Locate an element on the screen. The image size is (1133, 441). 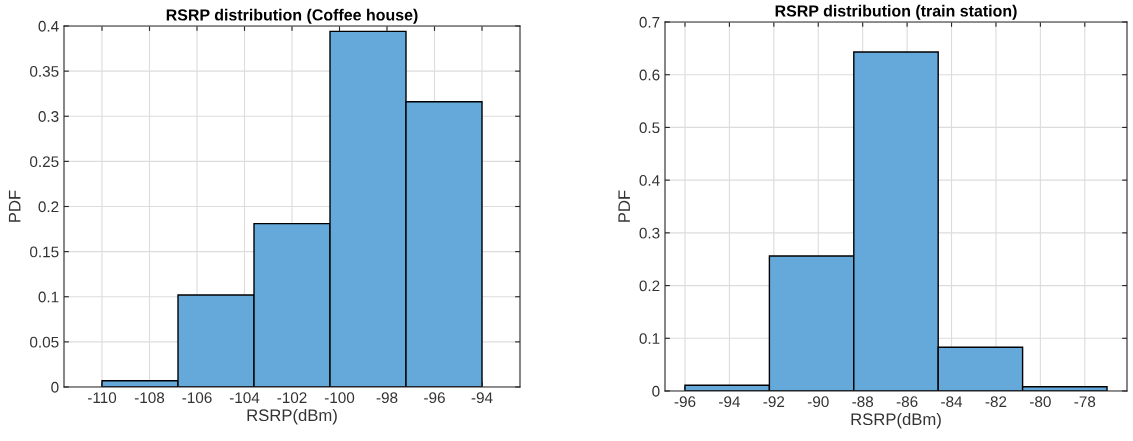
x-tick-label: -106 is located at coordinates (197, 398).